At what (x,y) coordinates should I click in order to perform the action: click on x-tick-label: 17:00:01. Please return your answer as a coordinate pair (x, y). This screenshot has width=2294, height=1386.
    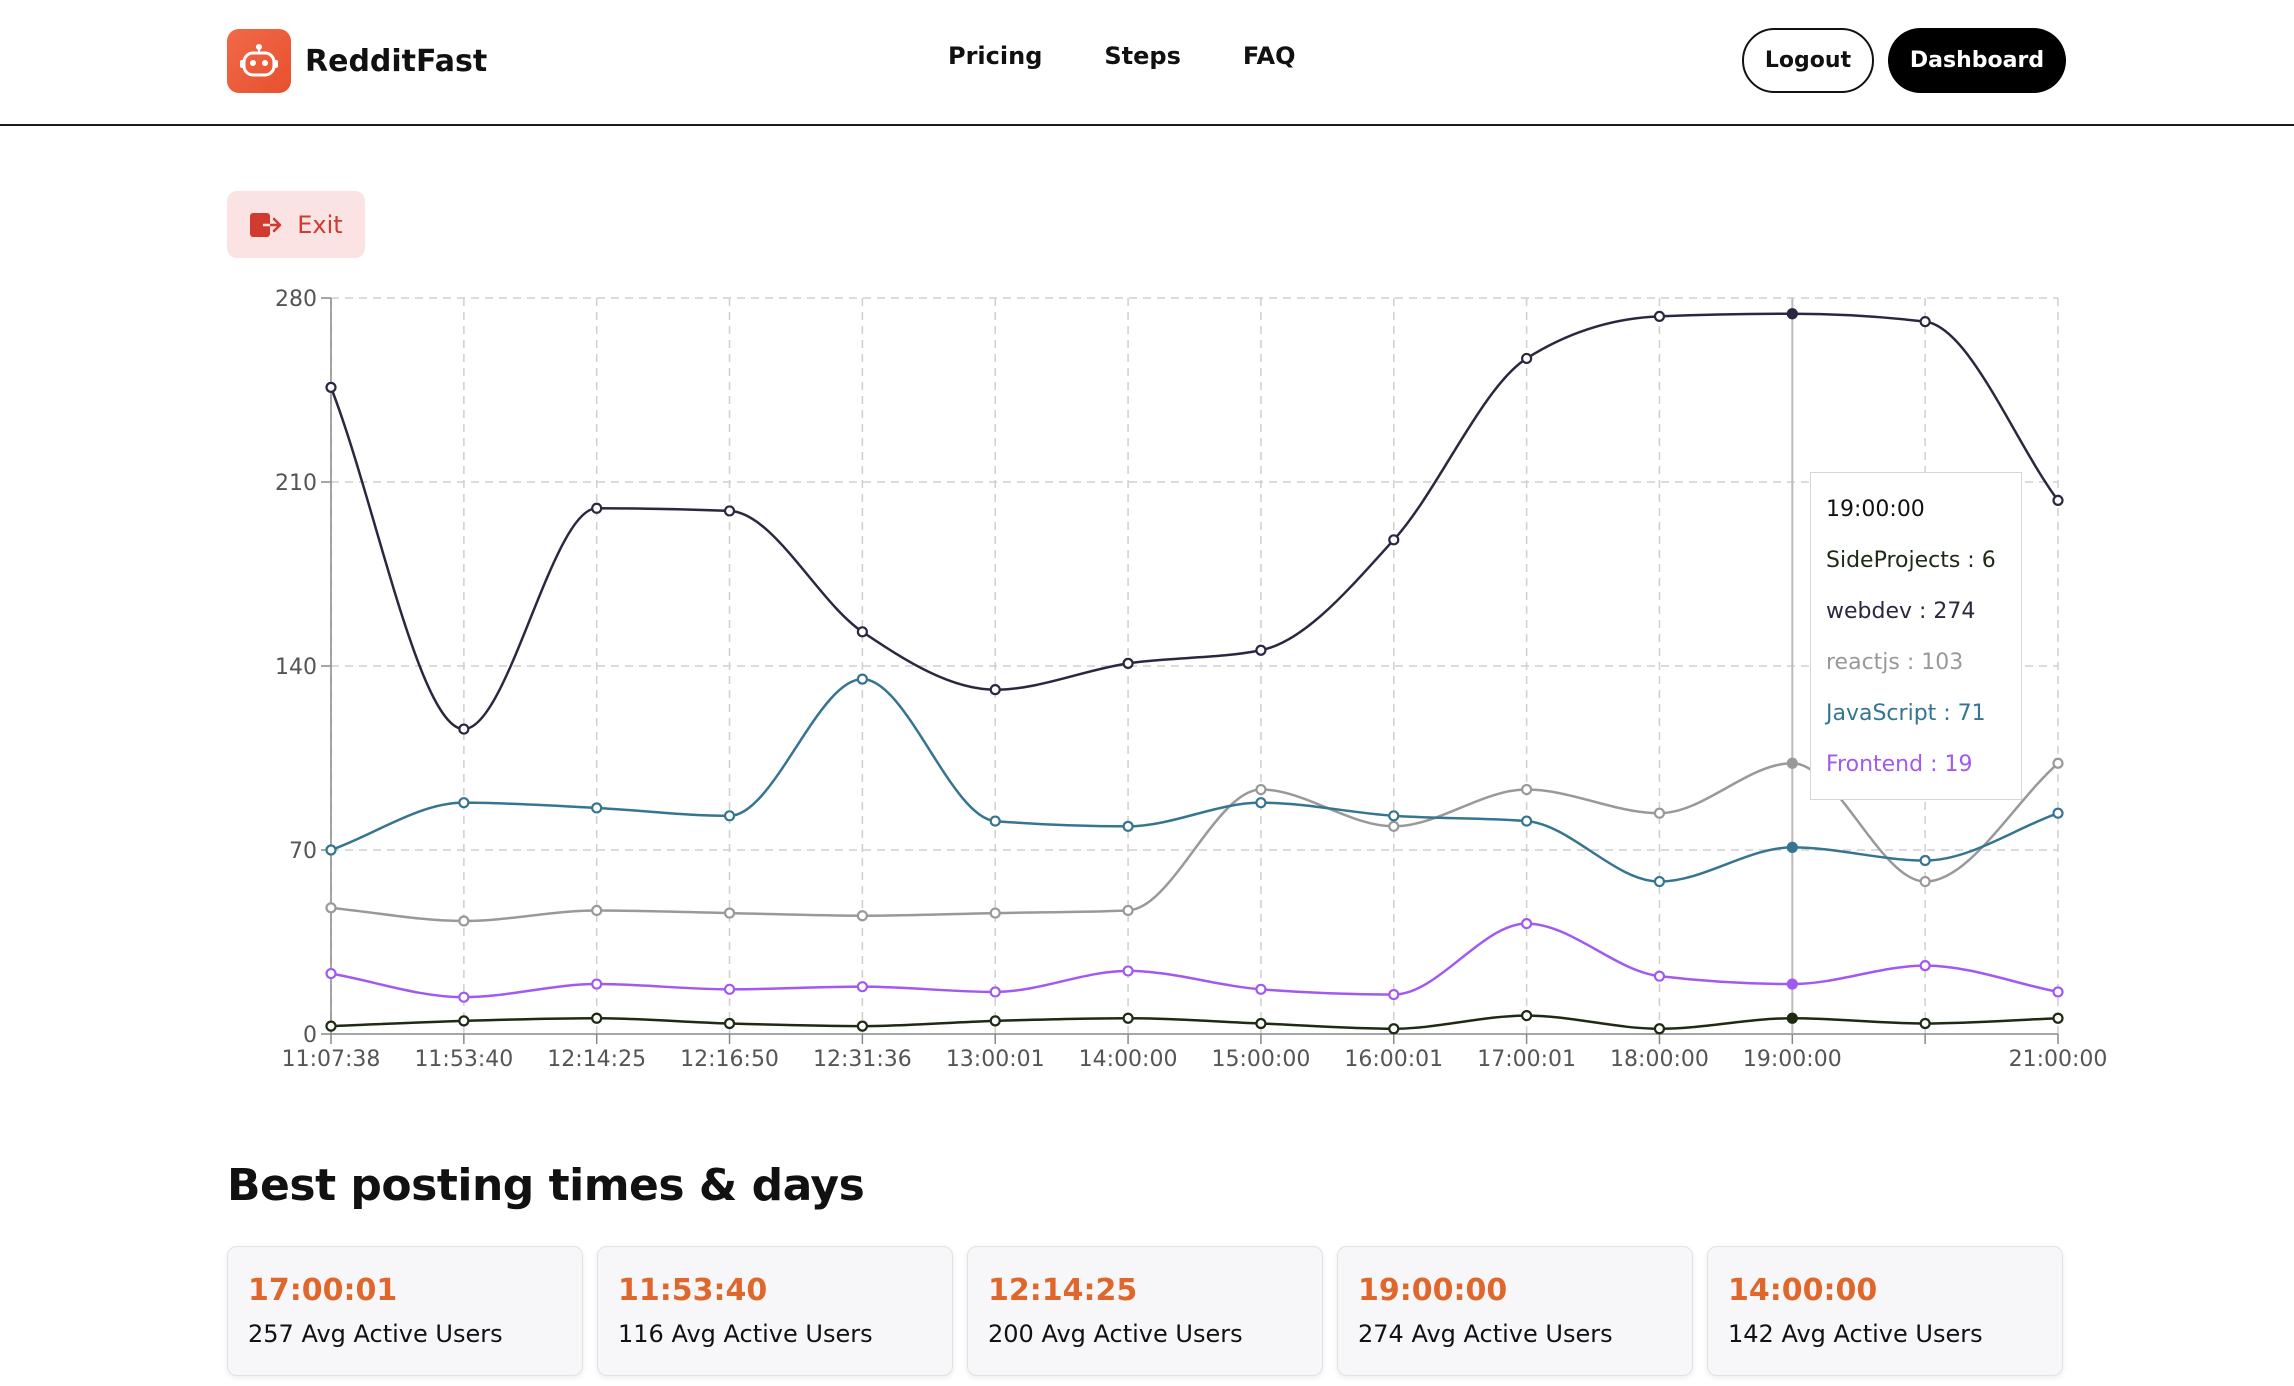
    Looking at the image, I should click on (1526, 1059).